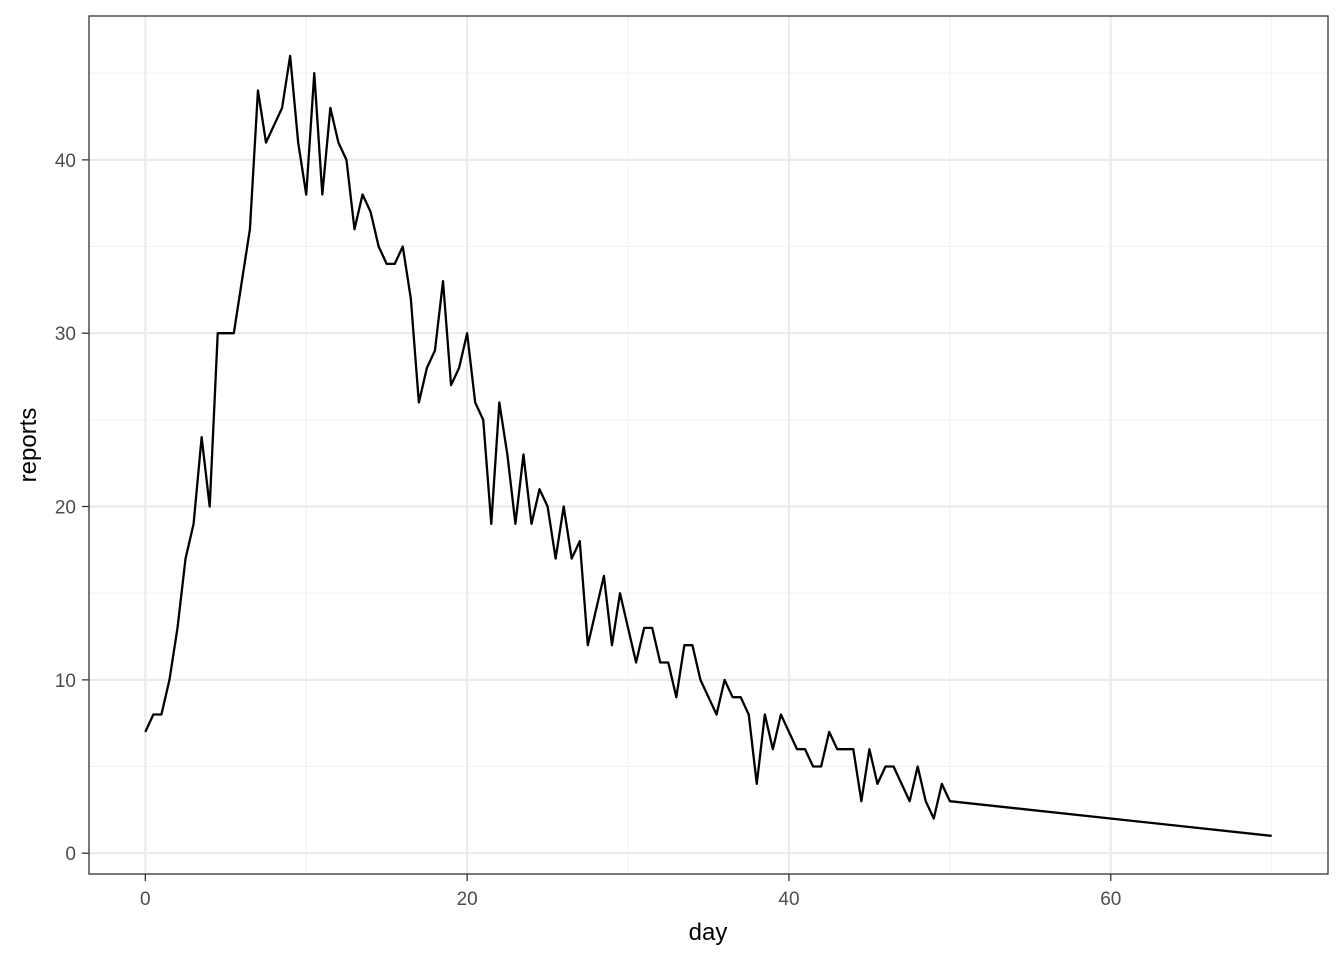 The height and width of the screenshot is (960, 1344). Describe the element at coordinates (65, 334) in the screenshot. I see `y-axis-tick-label: 30` at that location.